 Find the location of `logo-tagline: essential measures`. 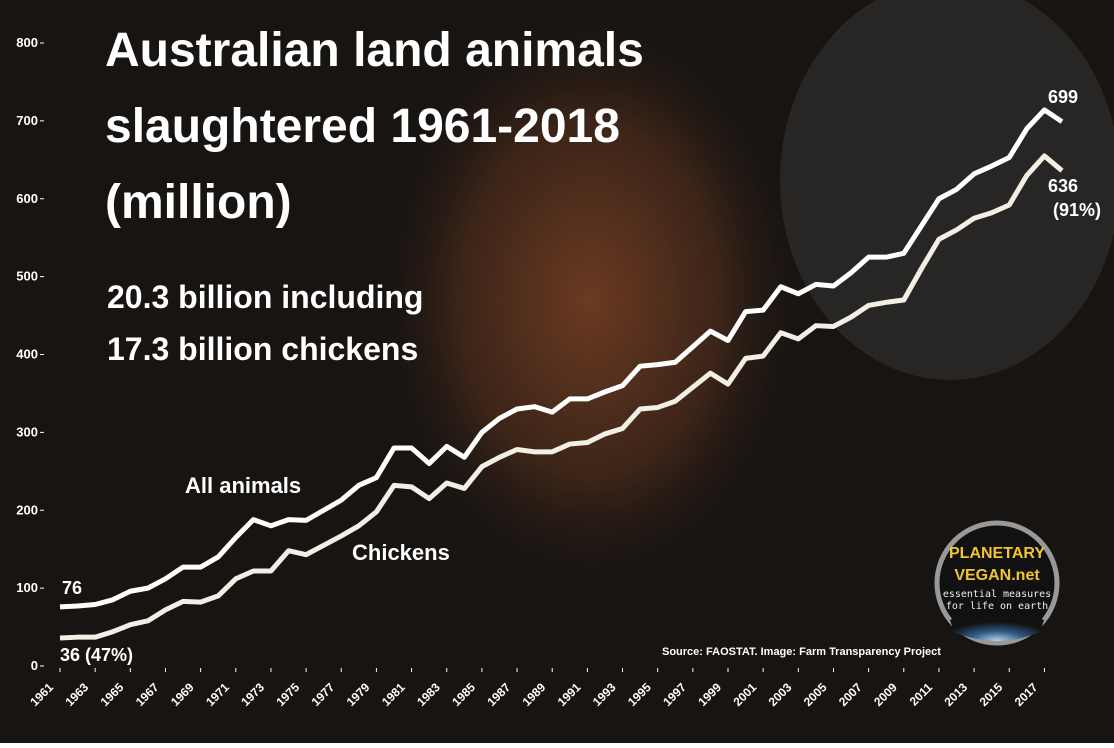

logo-tagline: essential measures is located at coordinates (997, 594).